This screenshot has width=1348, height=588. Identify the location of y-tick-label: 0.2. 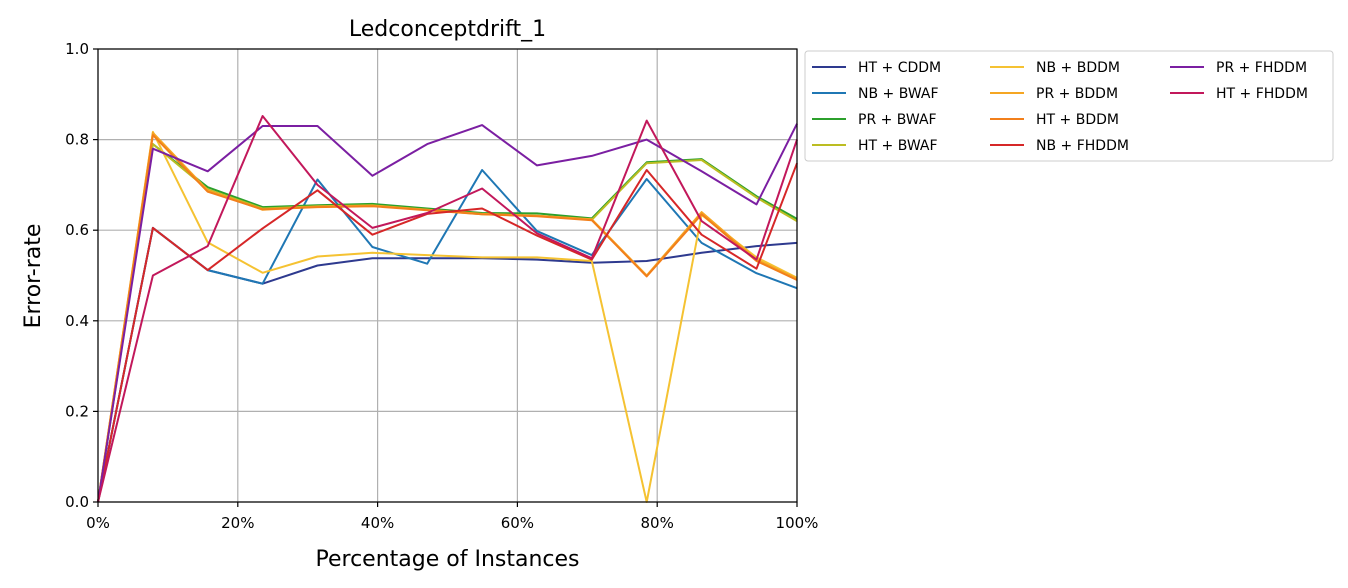
(77, 411).